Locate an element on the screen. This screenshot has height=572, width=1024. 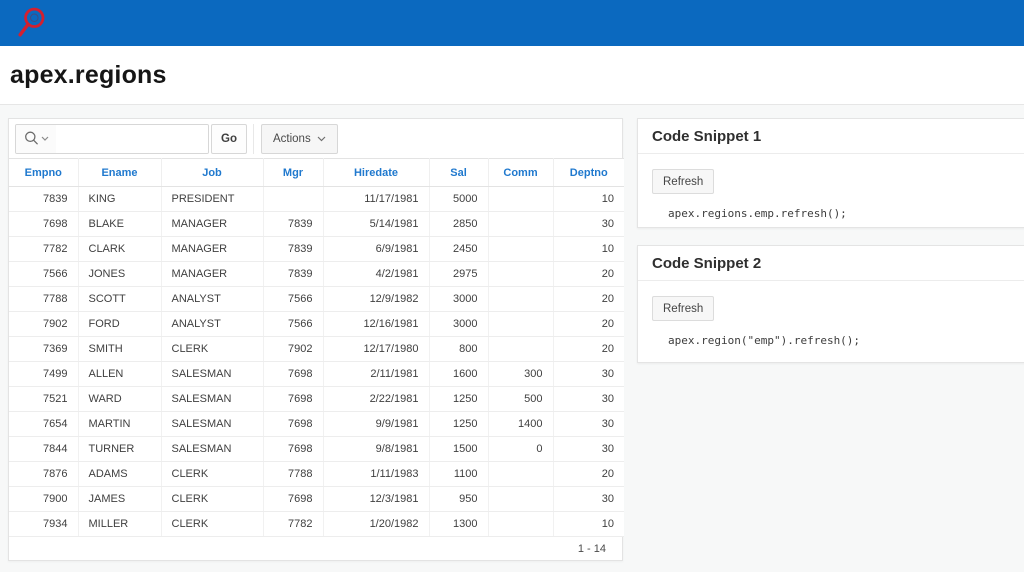
column-header-empno: Empno is located at coordinates (44, 172).